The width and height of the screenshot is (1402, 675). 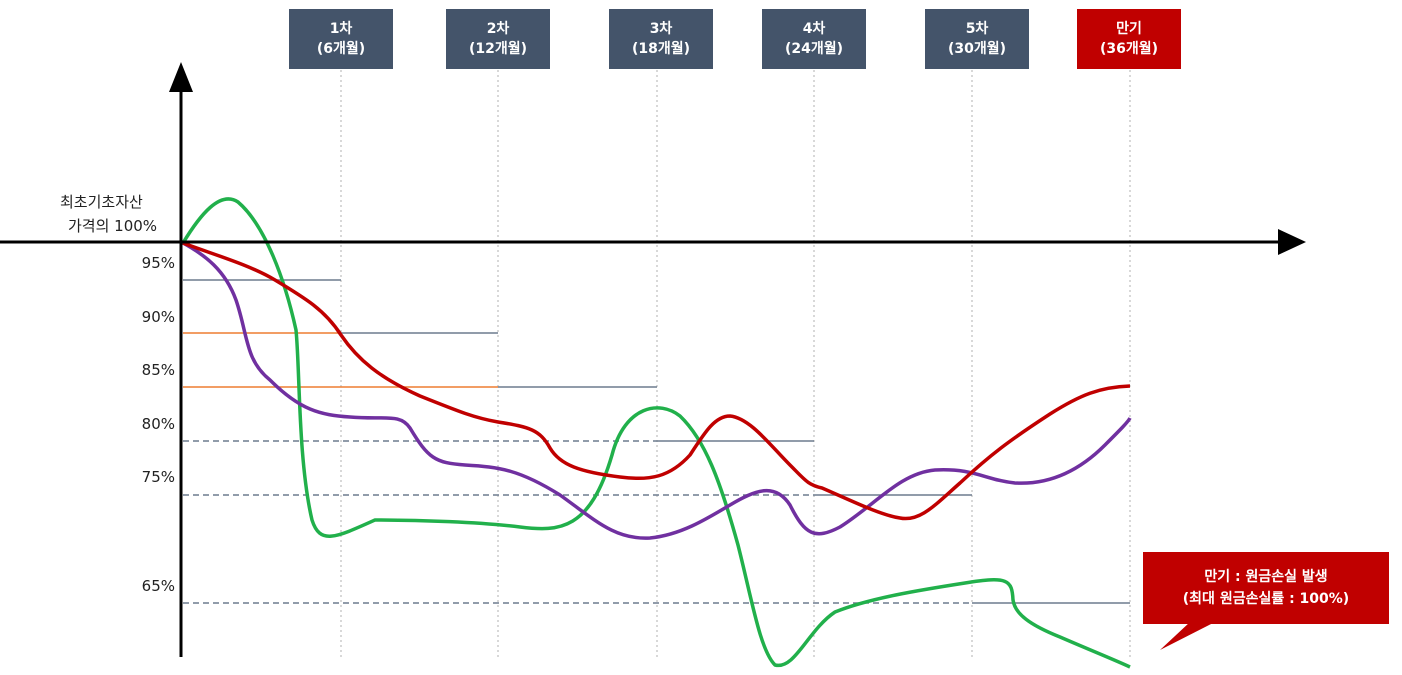 What do you see at coordinates (341, 49) in the screenshot?
I see `period-box-1-months: (6개월)` at bounding box center [341, 49].